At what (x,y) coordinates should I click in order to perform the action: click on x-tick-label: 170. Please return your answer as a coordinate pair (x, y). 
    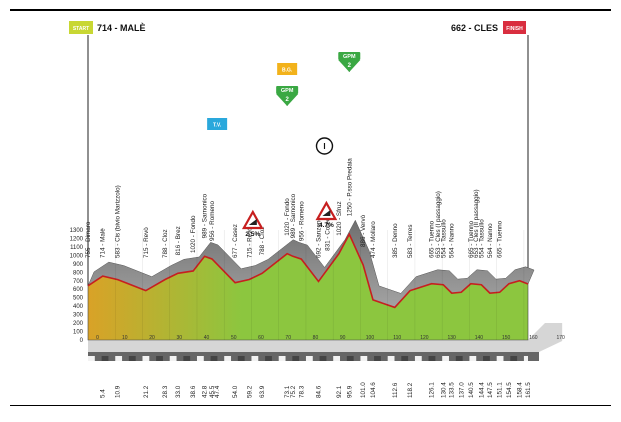
    Looking at the image, I should click on (560, 338).